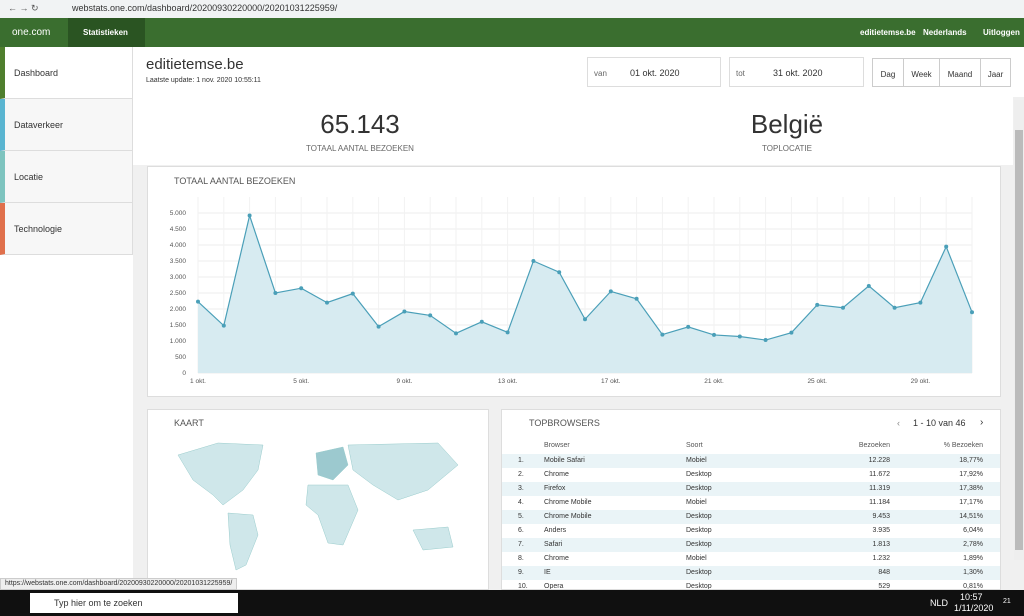  I want to click on table-cell: Opera, so click(554, 586).